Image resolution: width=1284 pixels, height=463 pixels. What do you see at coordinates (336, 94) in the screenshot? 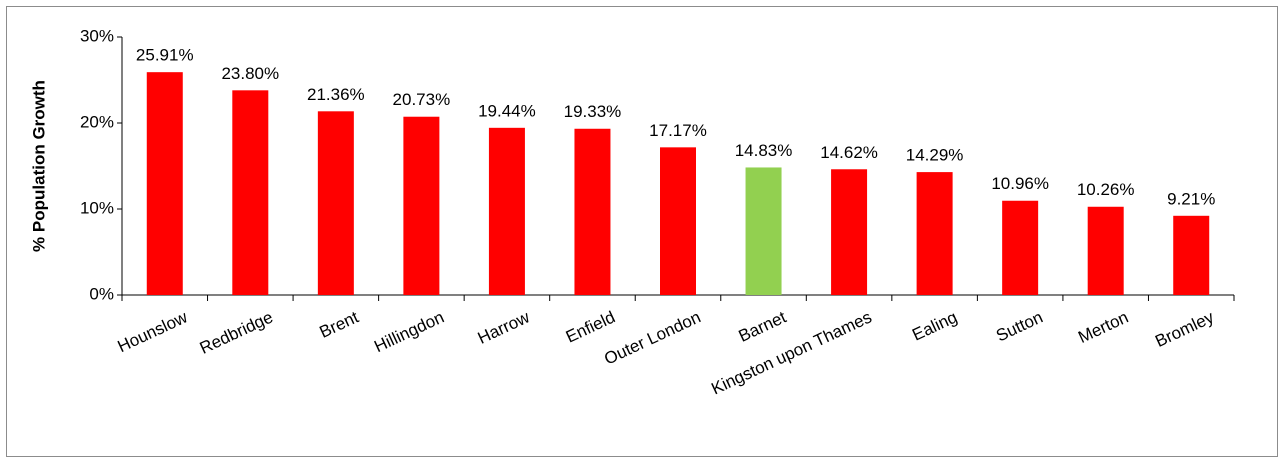
I see `value-label: 21.36%` at bounding box center [336, 94].